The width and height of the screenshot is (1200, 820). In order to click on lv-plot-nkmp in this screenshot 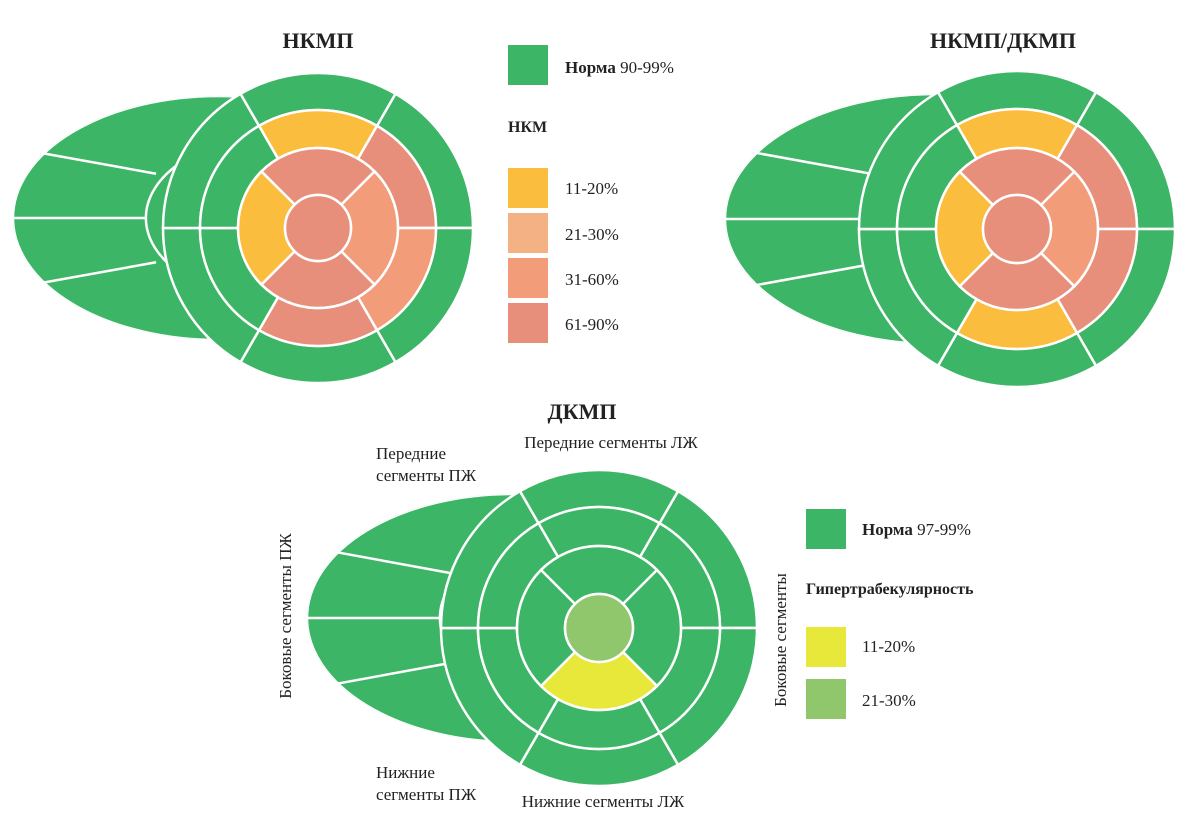, I will do `click(318, 228)`.